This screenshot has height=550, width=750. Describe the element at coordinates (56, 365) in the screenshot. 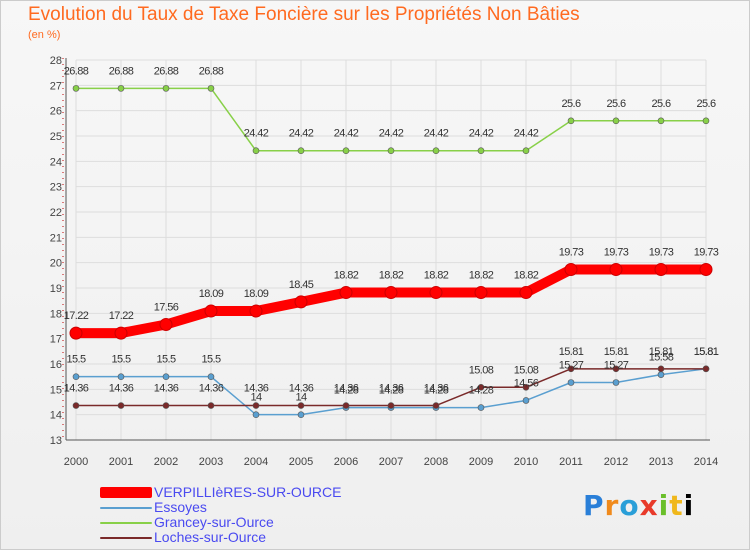

I see `y-tick-label: 16` at that location.